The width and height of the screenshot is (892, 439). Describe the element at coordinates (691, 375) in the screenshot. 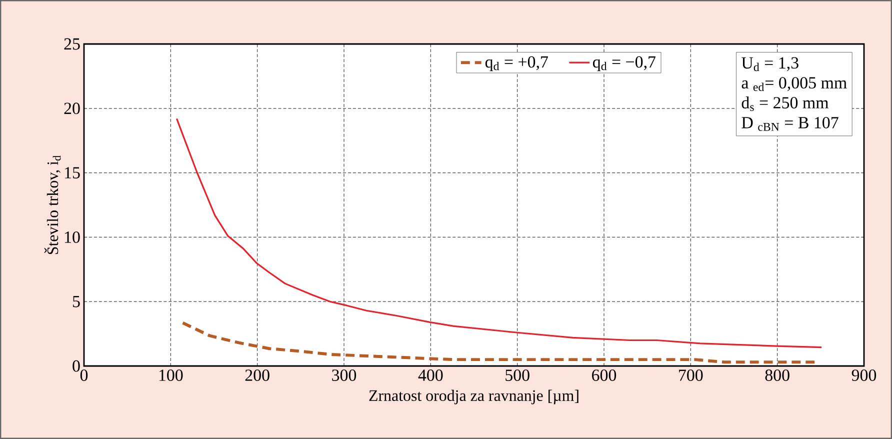

I see `x-tick-label: 700` at that location.